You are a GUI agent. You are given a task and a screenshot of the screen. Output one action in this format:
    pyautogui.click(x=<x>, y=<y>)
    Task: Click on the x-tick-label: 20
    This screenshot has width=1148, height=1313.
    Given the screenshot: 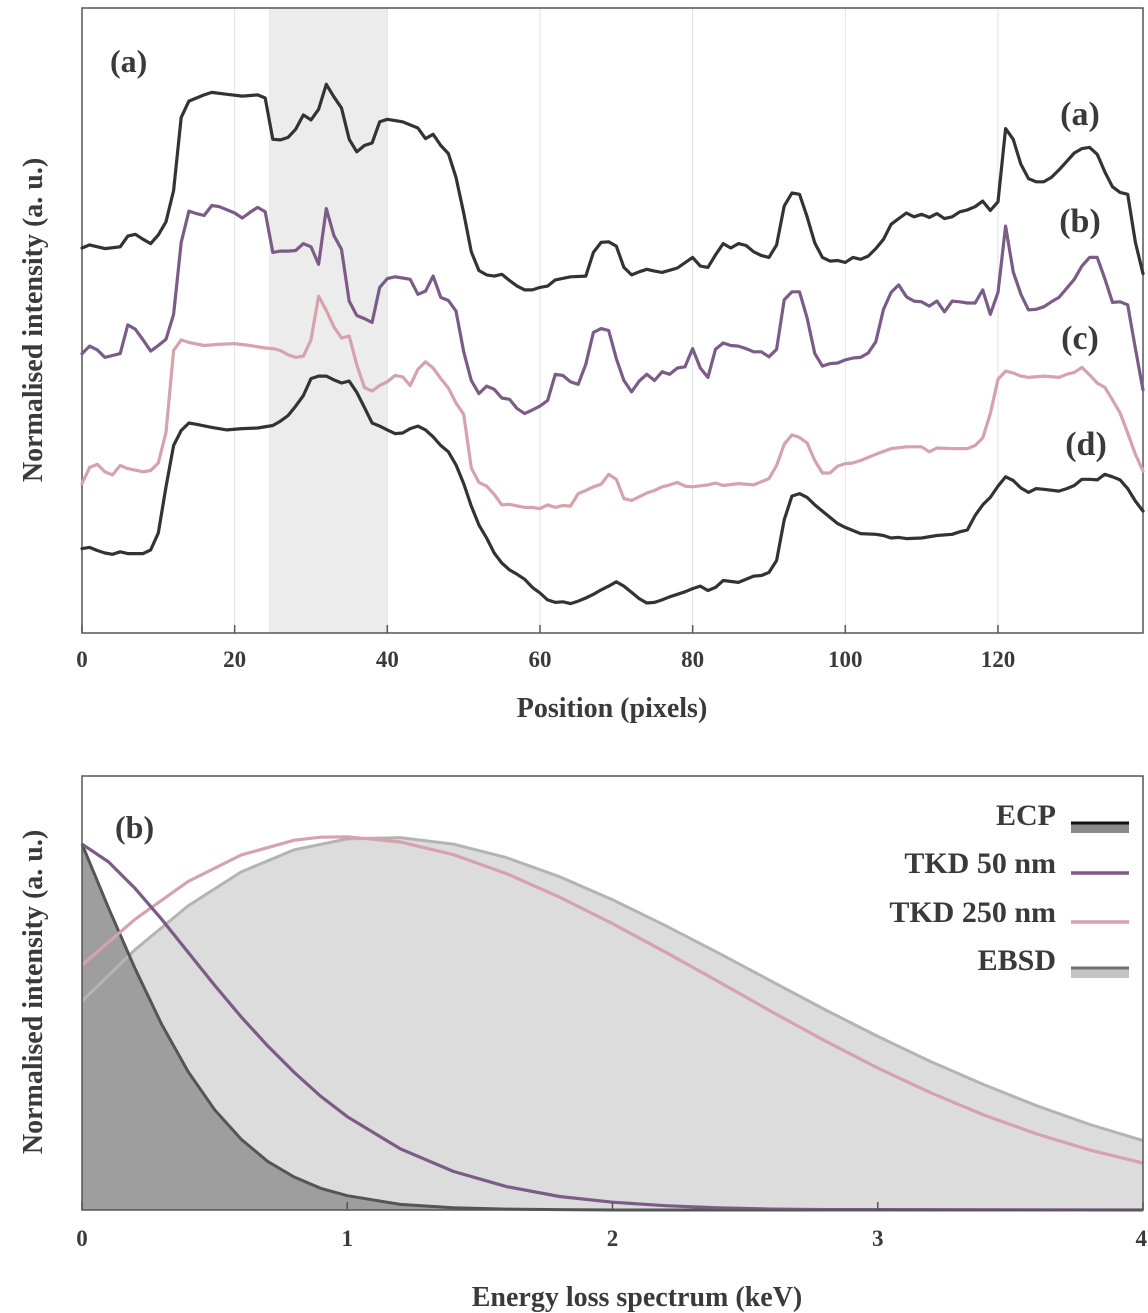 What is the action you would take?
    pyautogui.click(x=234, y=659)
    